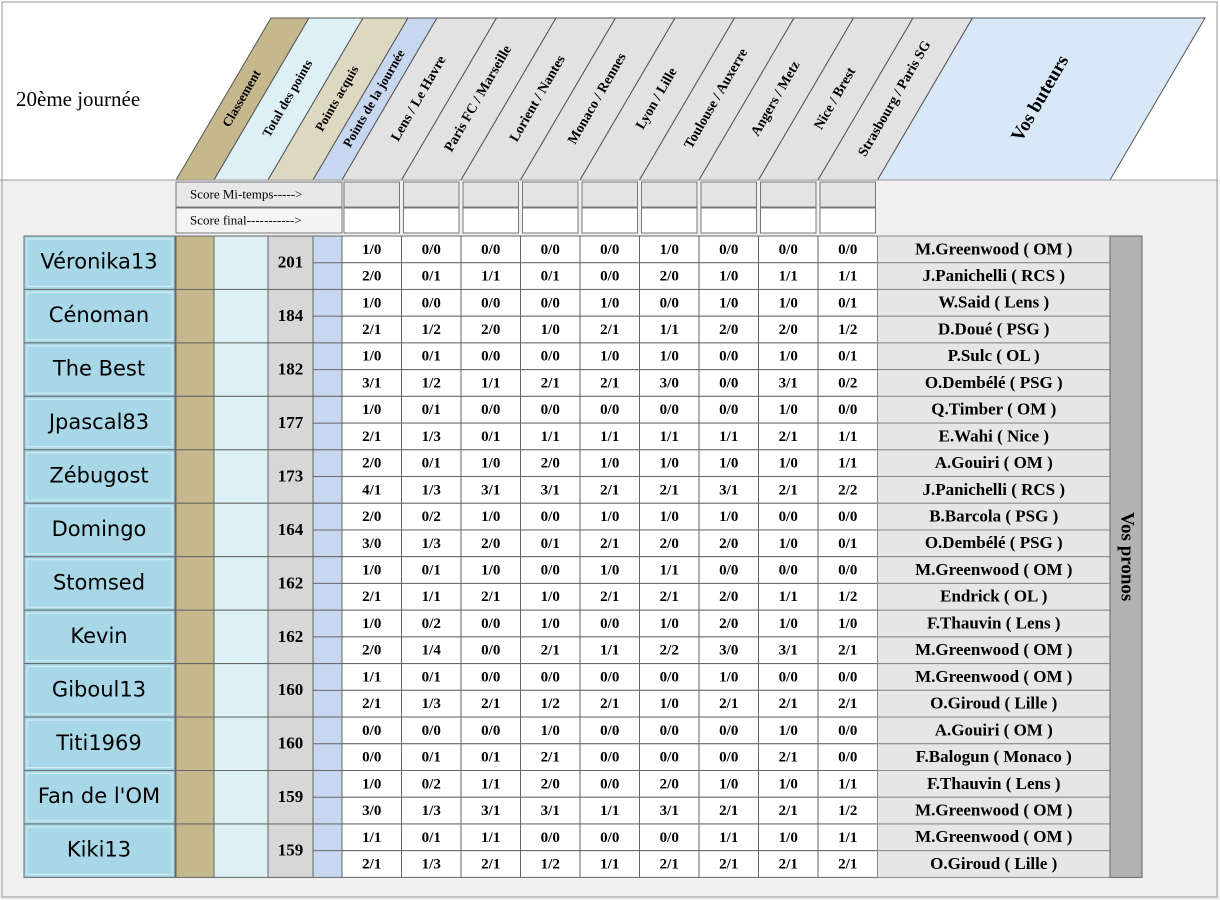  What do you see at coordinates (994, 622) in the screenshot?
I see `scorer-name: F.Thauvin ( Lens )` at bounding box center [994, 622].